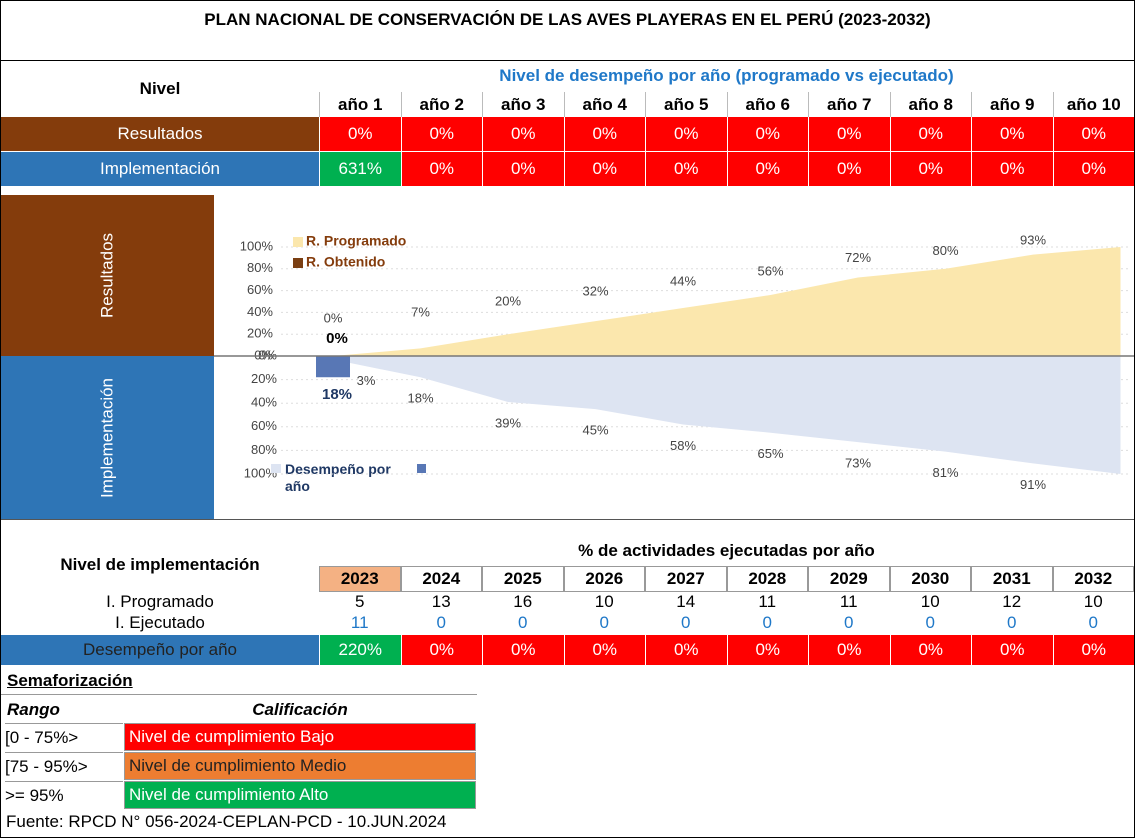  Describe the element at coordinates (508, 422) in the screenshot. I see `value-label: 39%` at that location.